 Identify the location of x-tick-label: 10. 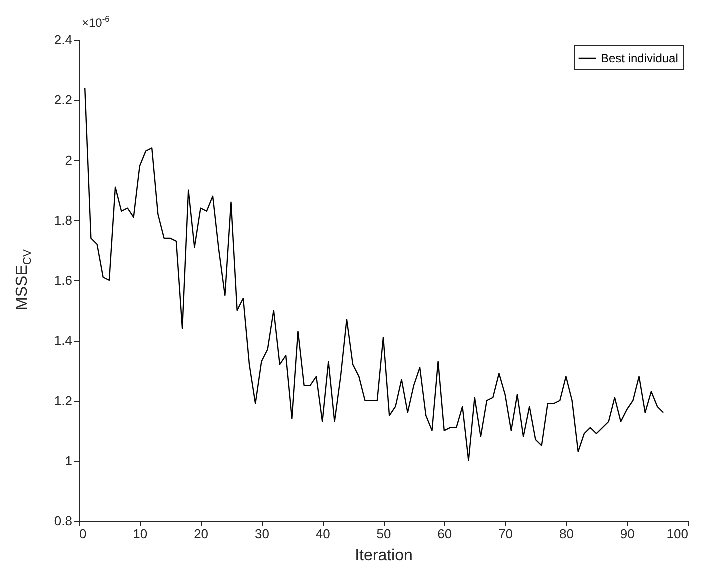
(140, 534).